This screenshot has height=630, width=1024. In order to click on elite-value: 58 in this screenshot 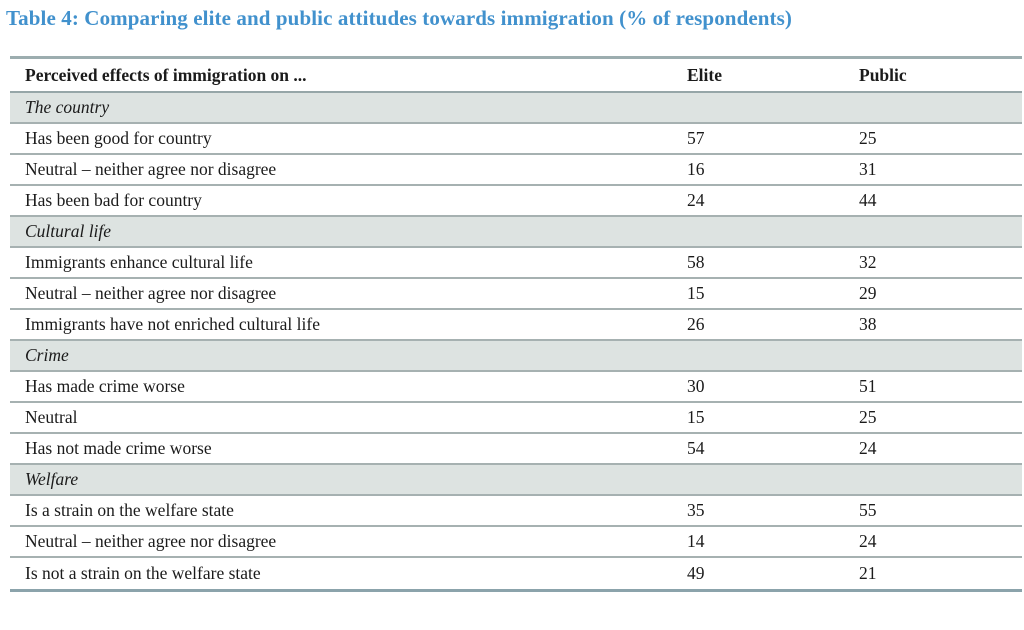, I will do `click(696, 262)`.